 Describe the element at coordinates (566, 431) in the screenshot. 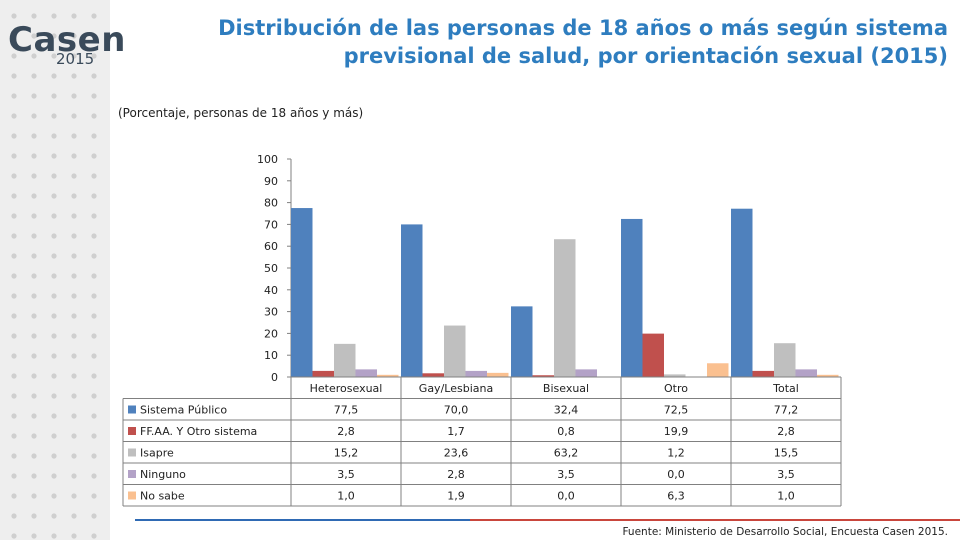

I see `data-label: 0,8` at that location.